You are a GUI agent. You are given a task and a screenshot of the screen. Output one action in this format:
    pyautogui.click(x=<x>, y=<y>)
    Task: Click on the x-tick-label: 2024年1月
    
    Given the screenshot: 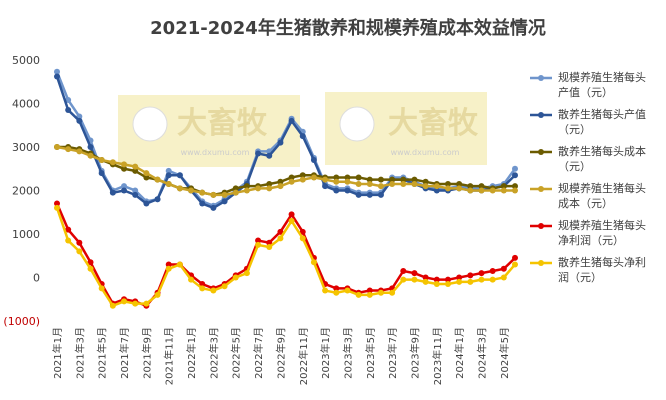 What is the action you would take?
    pyautogui.click(x=459, y=353)
    